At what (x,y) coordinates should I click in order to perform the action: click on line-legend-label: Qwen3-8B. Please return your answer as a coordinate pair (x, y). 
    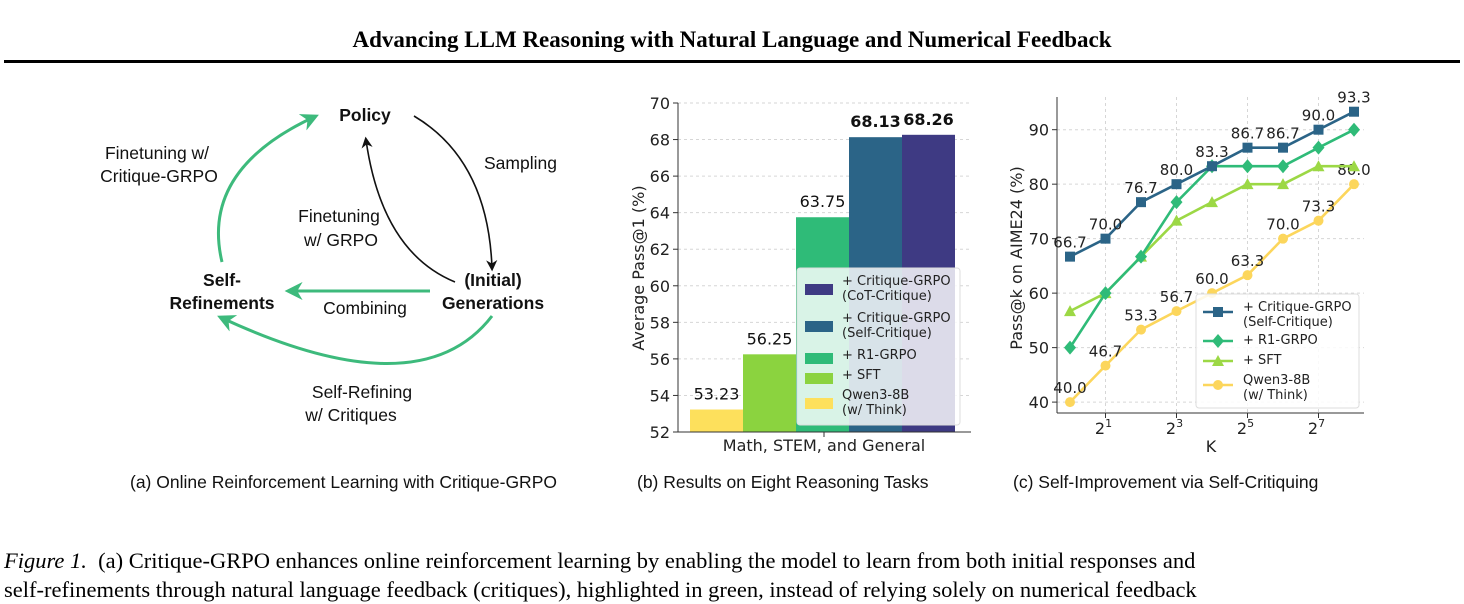
    Looking at the image, I should click on (1276, 380).